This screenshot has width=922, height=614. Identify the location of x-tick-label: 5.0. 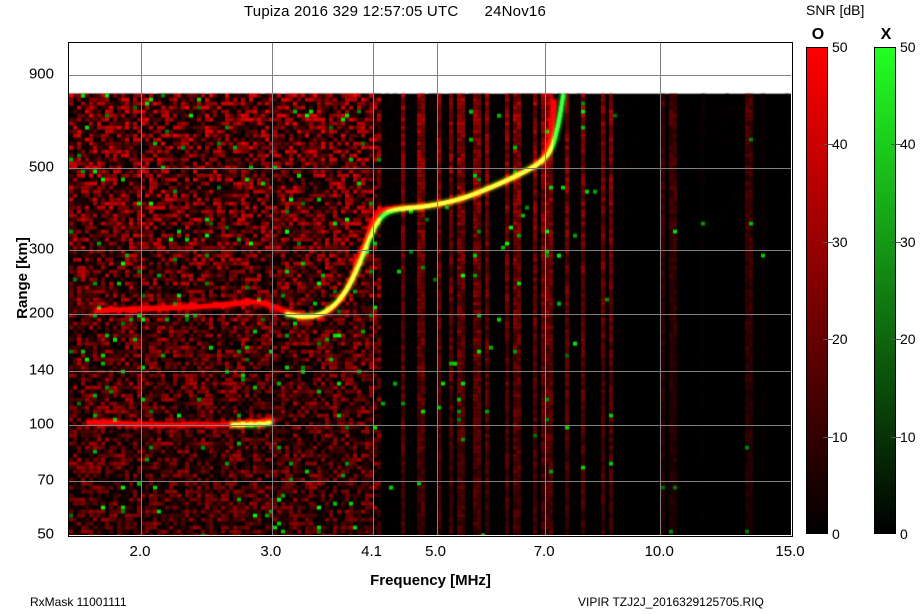
(436, 551).